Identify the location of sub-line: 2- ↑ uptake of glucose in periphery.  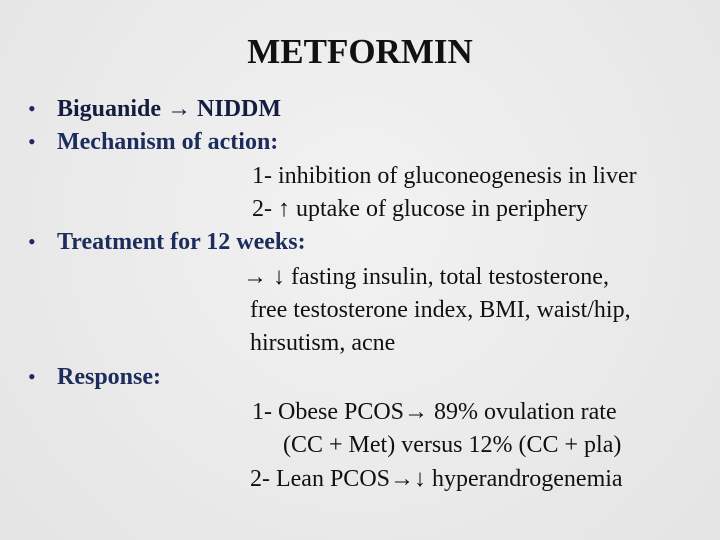
(420, 209).